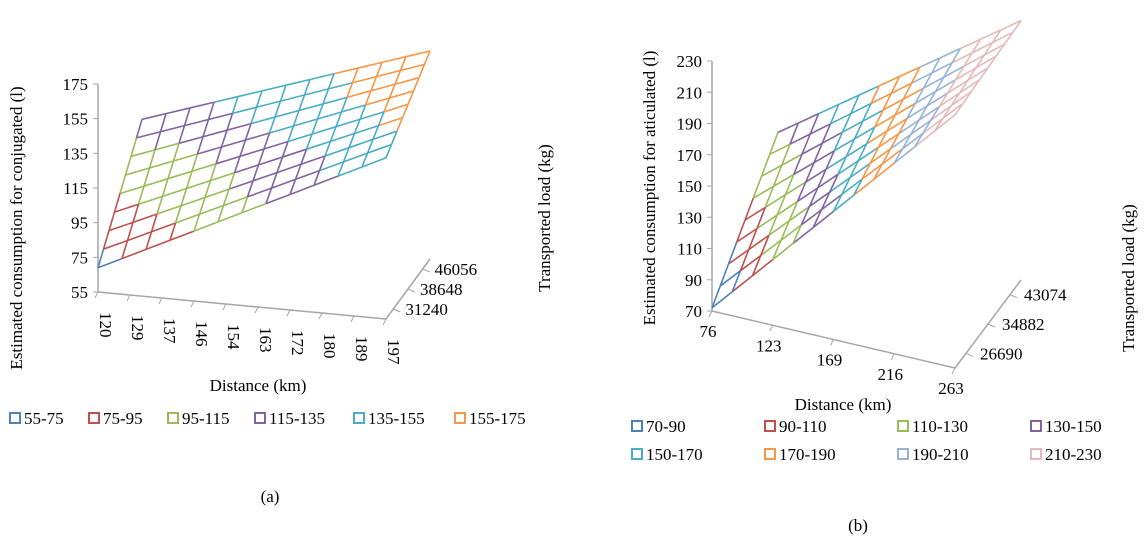 The height and width of the screenshot is (536, 1144). Describe the element at coordinates (693, 311) in the screenshot. I see `z-tick-label: 70` at that location.